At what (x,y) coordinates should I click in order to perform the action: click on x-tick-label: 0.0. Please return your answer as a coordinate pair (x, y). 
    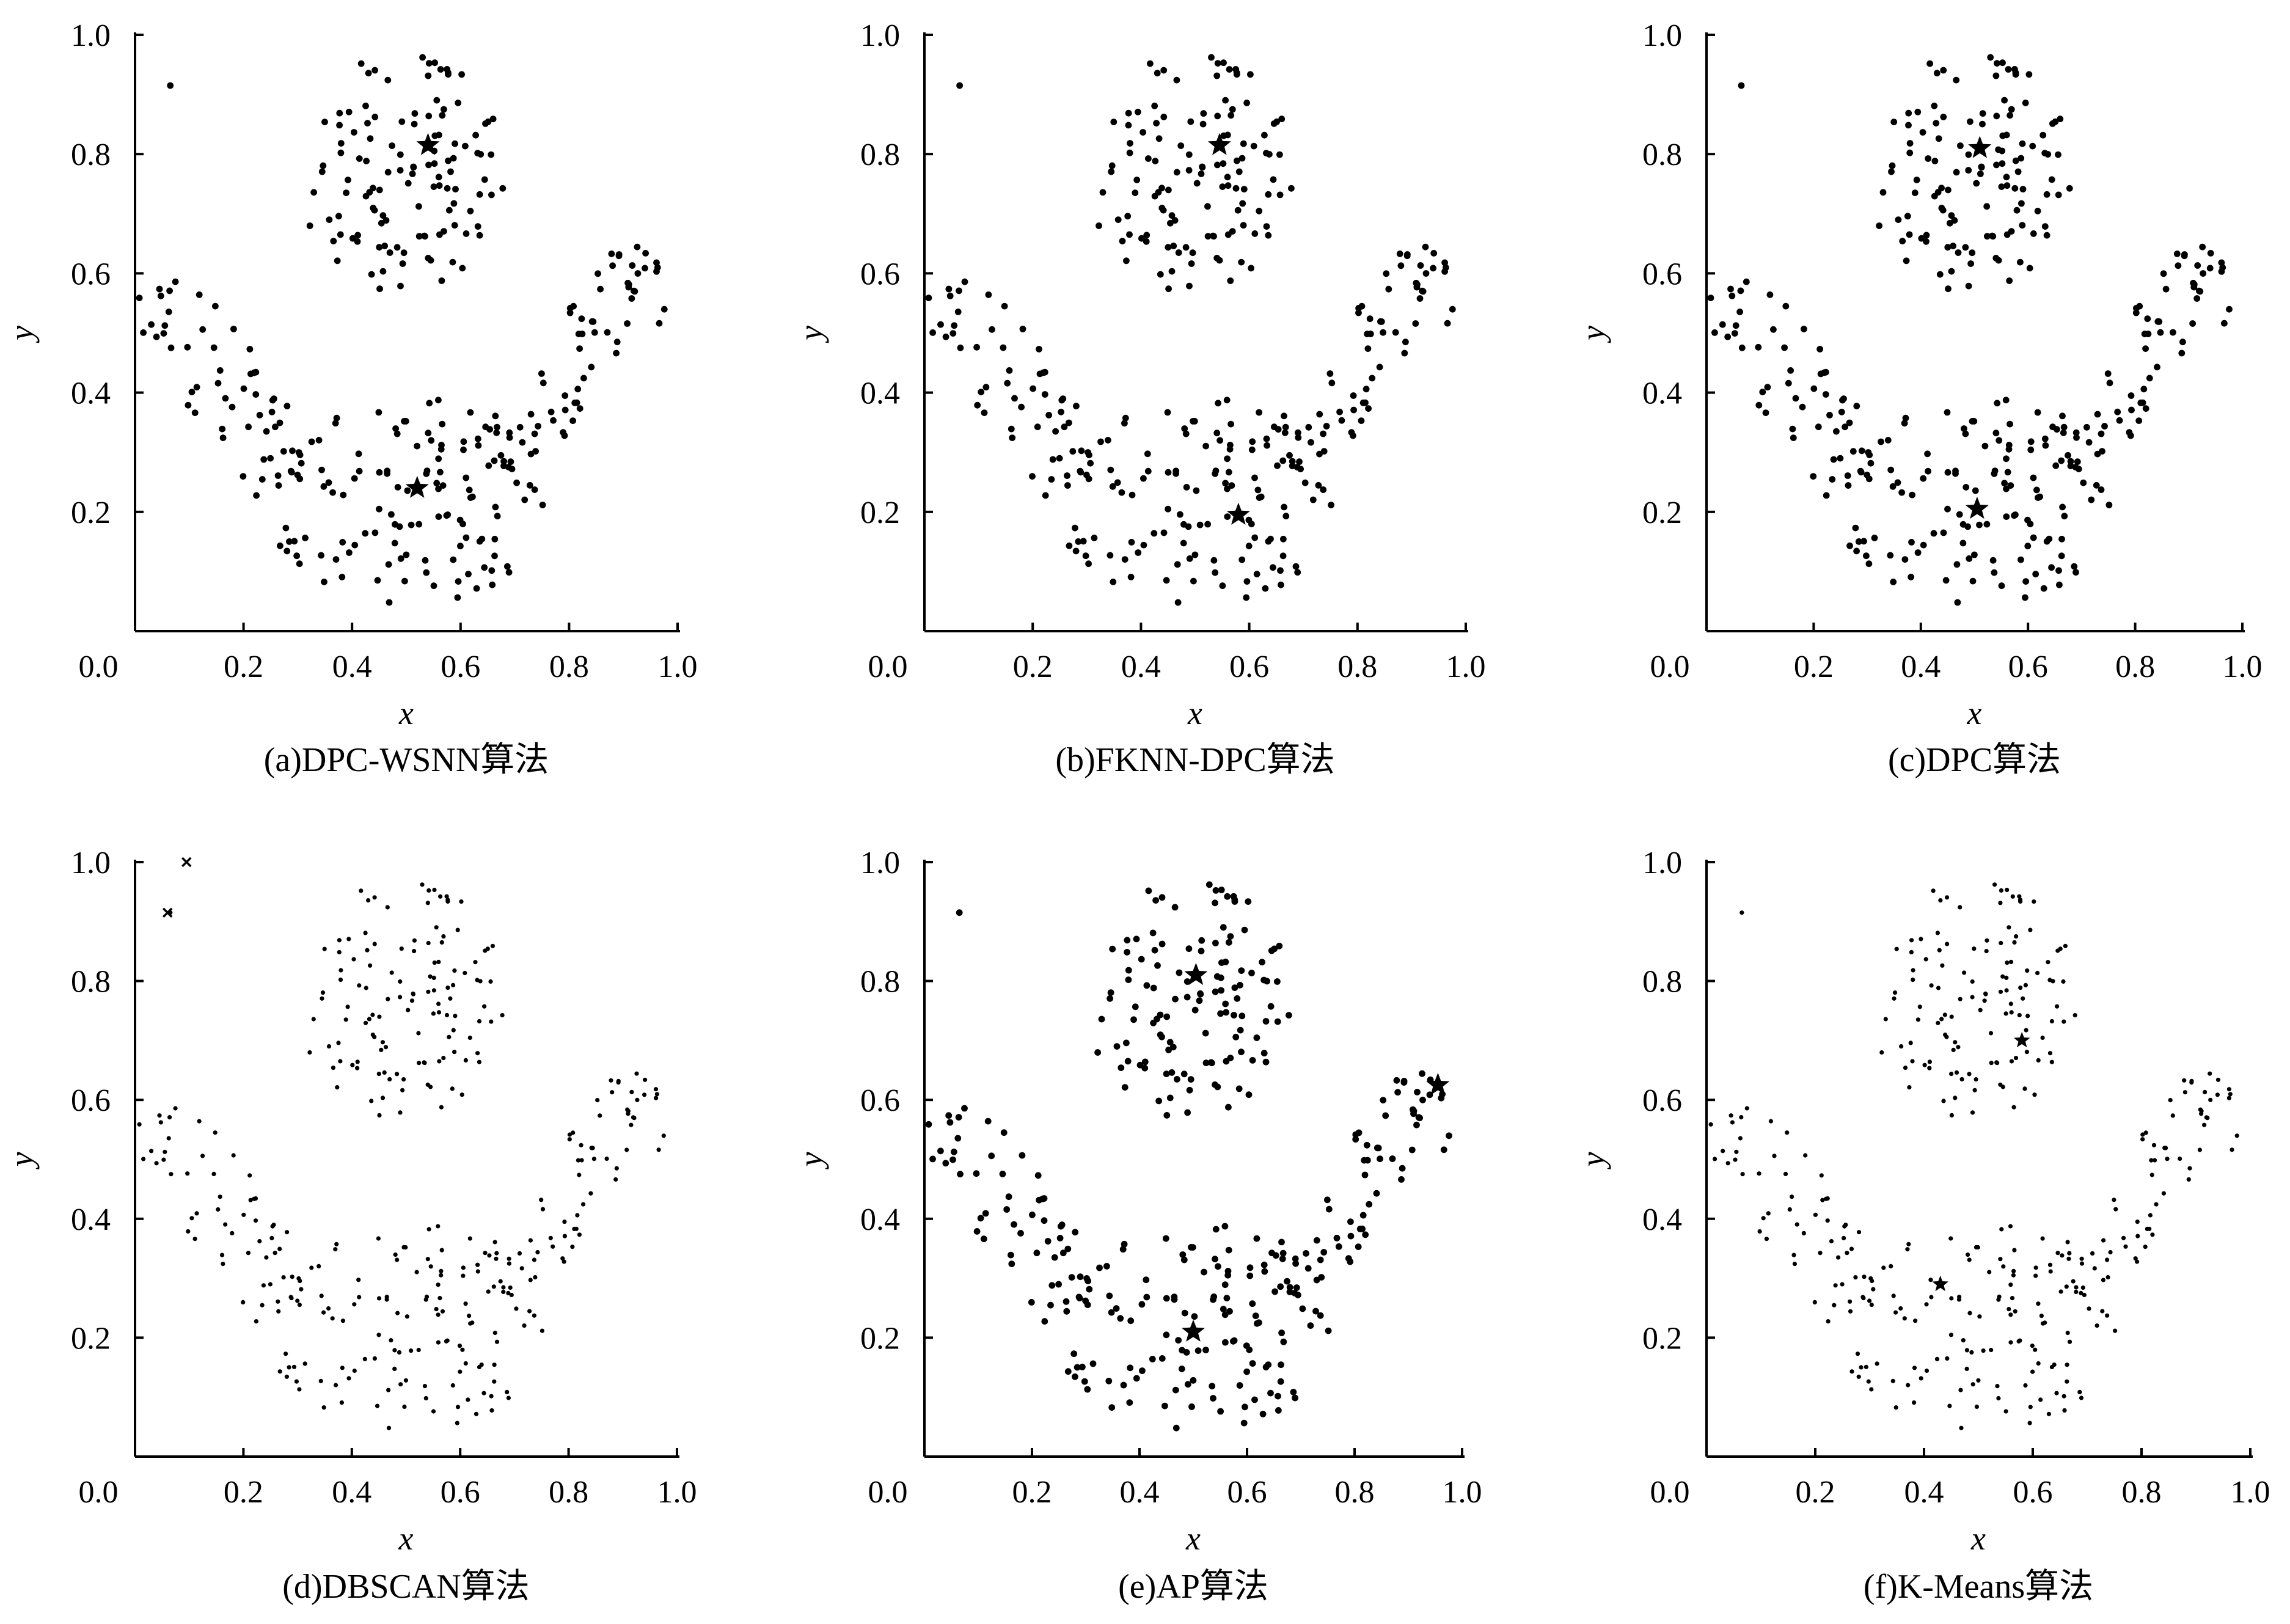
    Looking at the image, I should click on (888, 666).